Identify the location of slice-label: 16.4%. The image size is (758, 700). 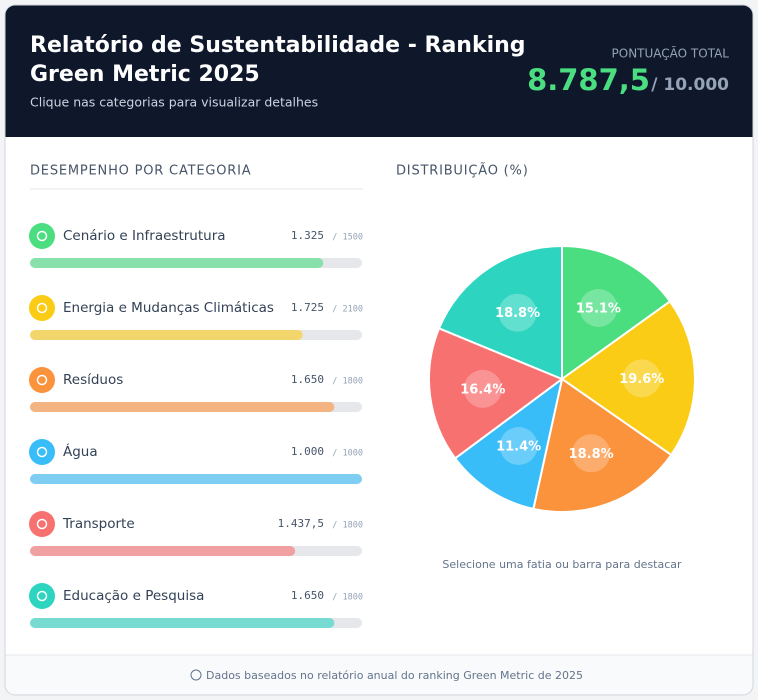
(482, 389).